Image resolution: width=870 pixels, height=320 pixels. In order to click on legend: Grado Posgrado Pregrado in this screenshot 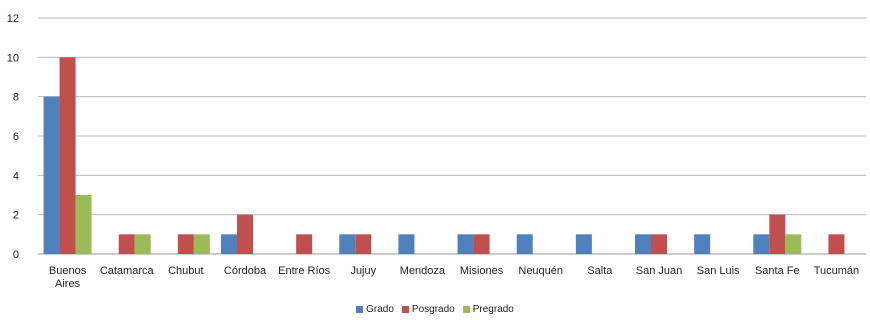, I will do `click(435, 310)`.